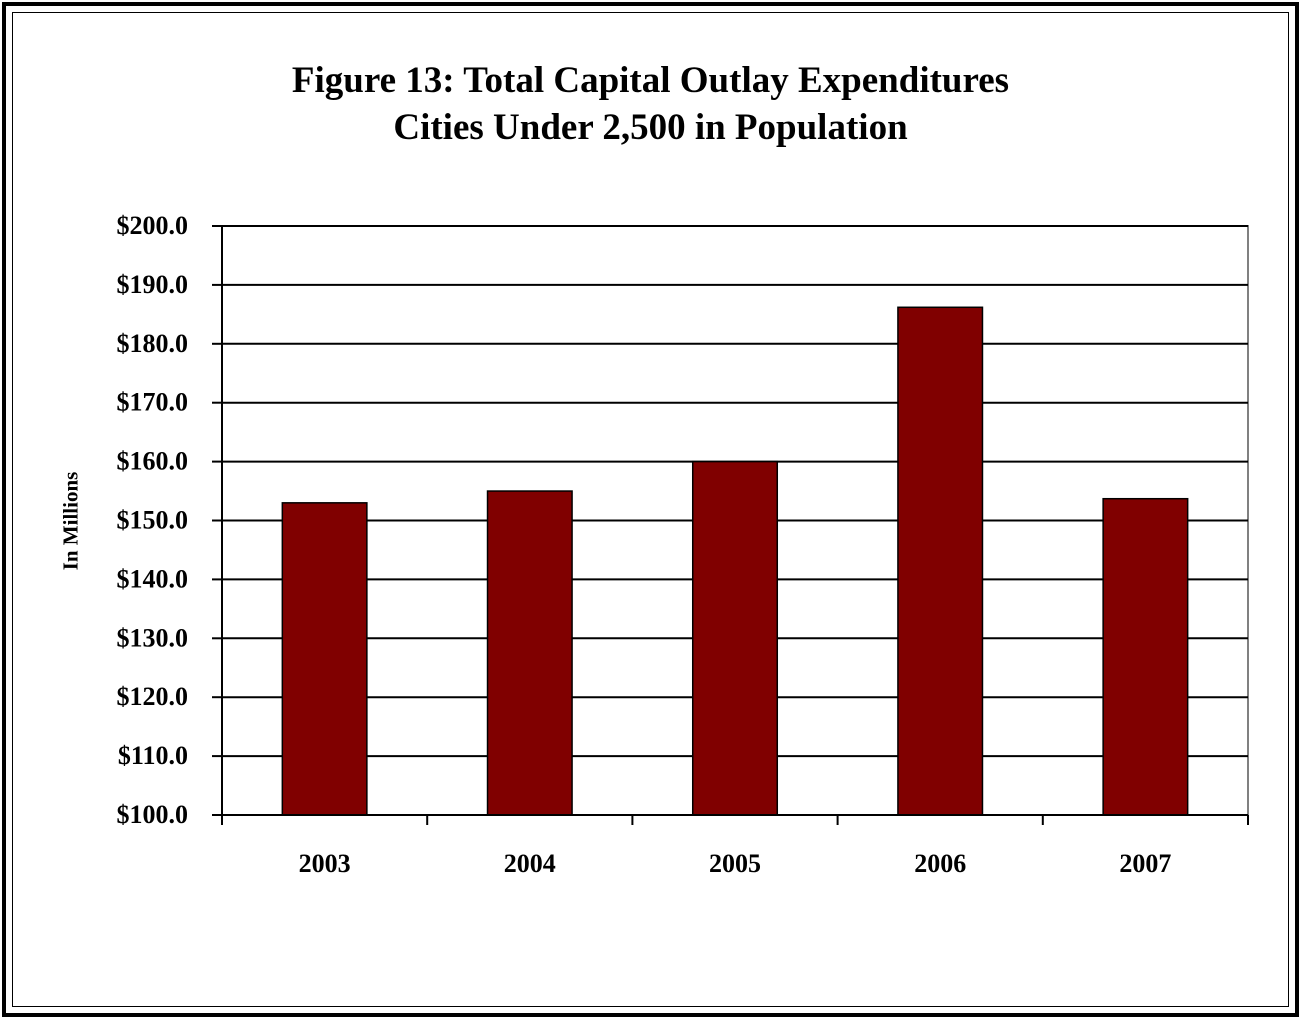  Describe the element at coordinates (153, 696) in the screenshot. I see `y-tick-label: $120.0` at that location.